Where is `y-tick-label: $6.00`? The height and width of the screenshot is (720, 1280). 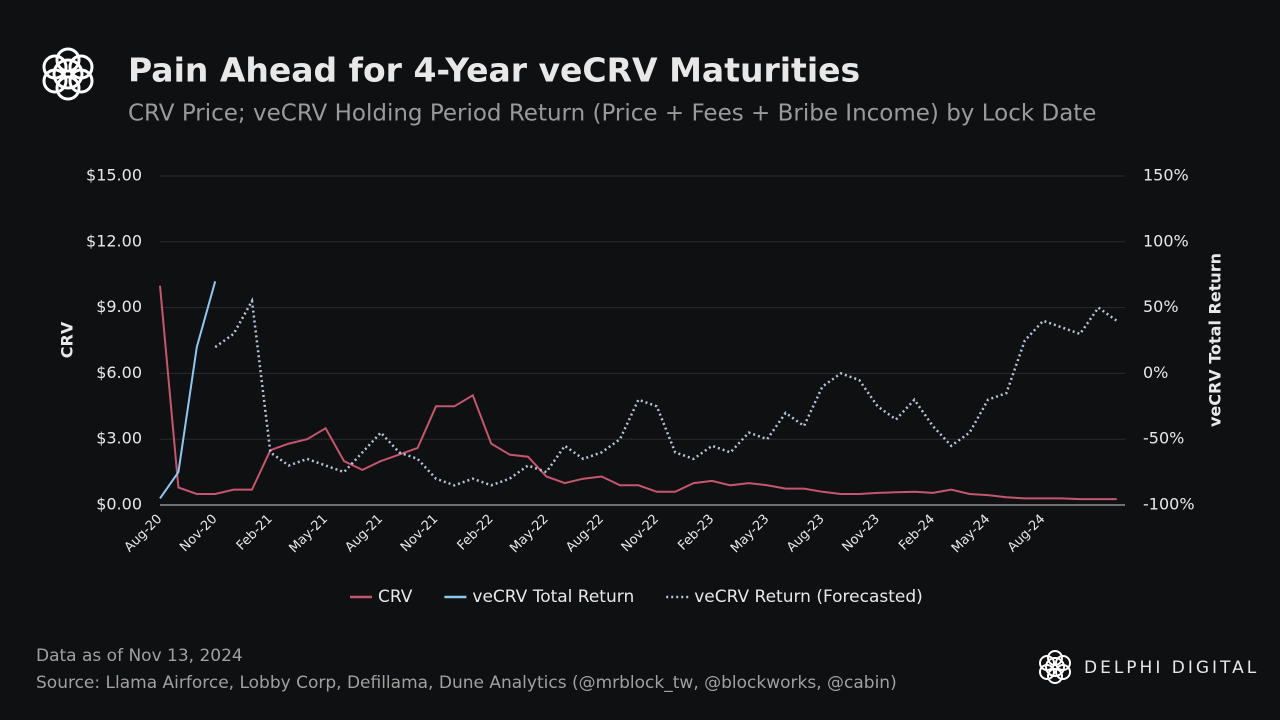 y-tick-label: $6.00 is located at coordinates (119, 372).